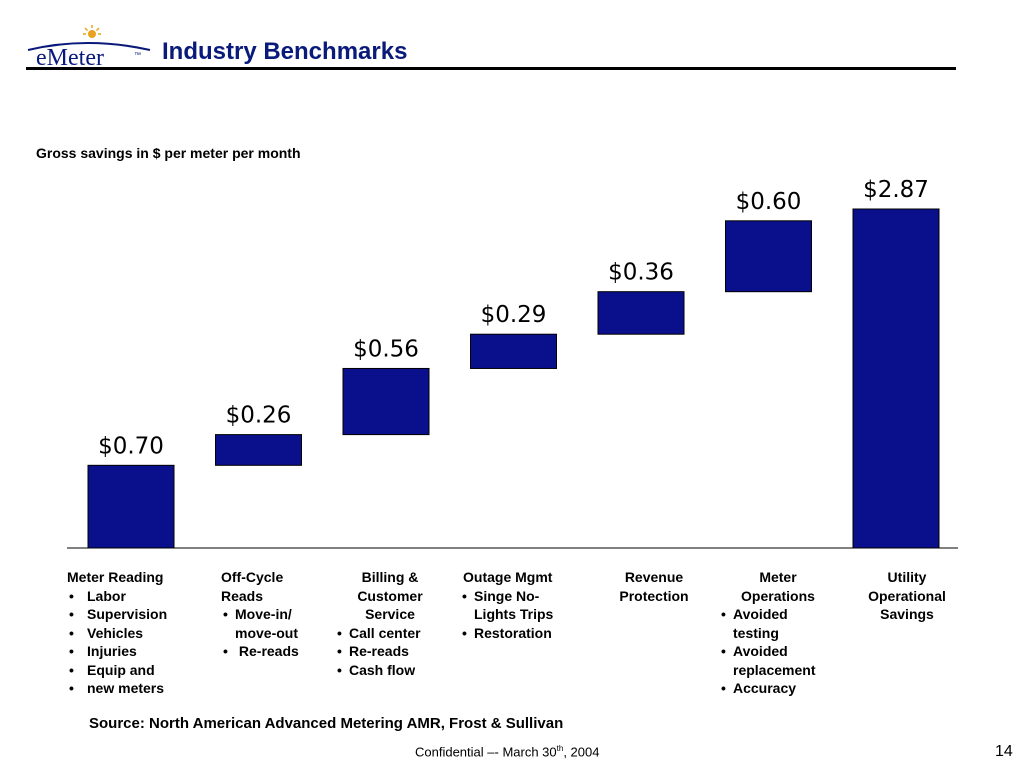 The width and height of the screenshot is (1024, 768). I want to click on bullet-item: Vehicles, so click(117, 633).